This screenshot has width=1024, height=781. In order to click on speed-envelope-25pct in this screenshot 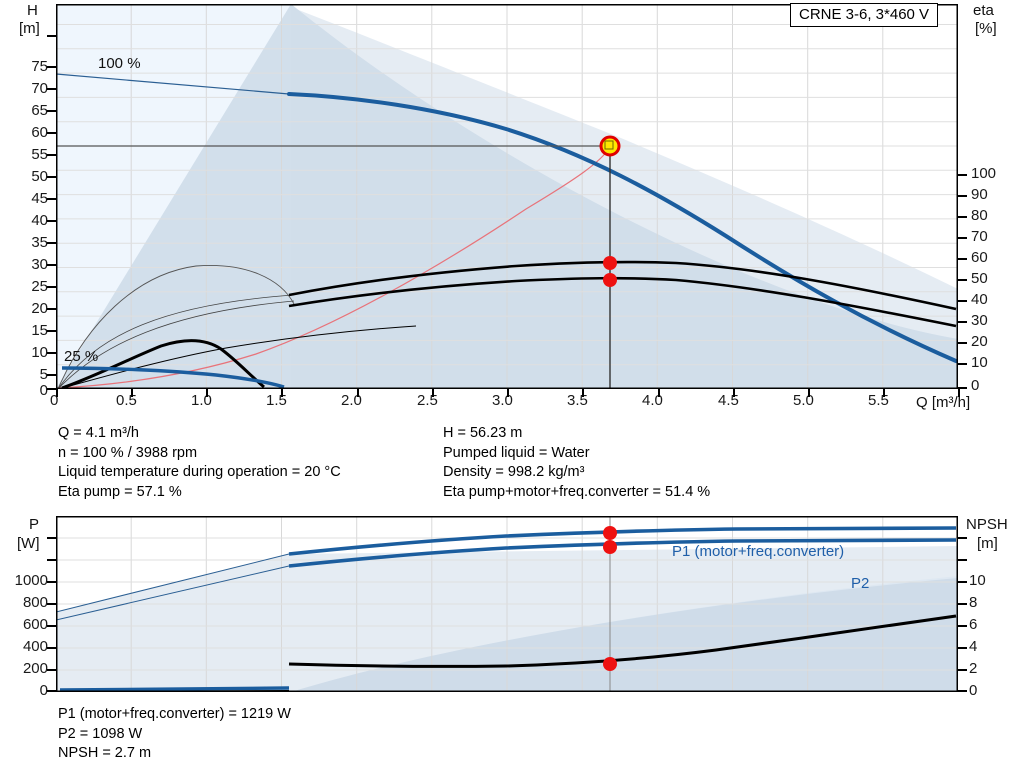, I will do `click(176, 326)`.